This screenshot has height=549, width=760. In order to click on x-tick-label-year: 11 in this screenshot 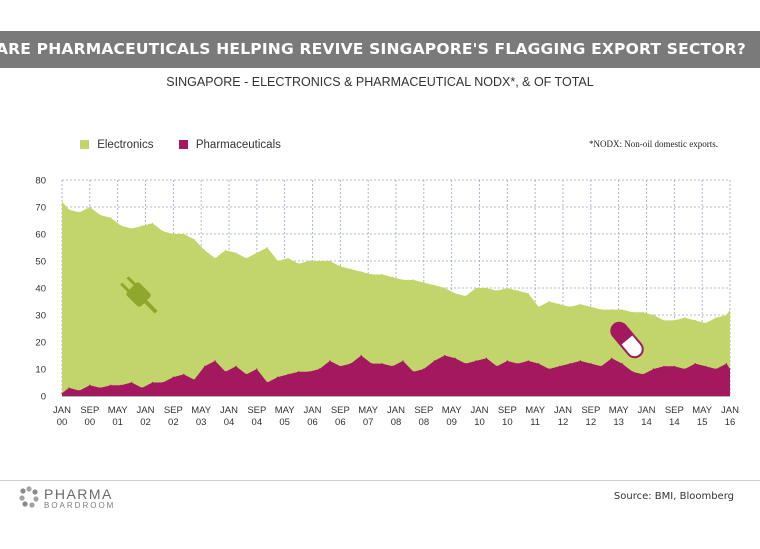, I will do `click(535, 422)`.